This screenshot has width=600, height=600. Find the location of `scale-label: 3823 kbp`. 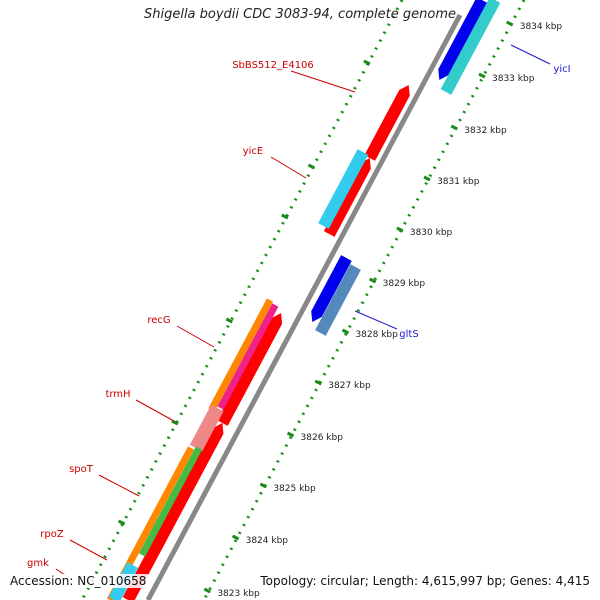

scale-label: 3823 kbp is located at coordinates (238, 594).